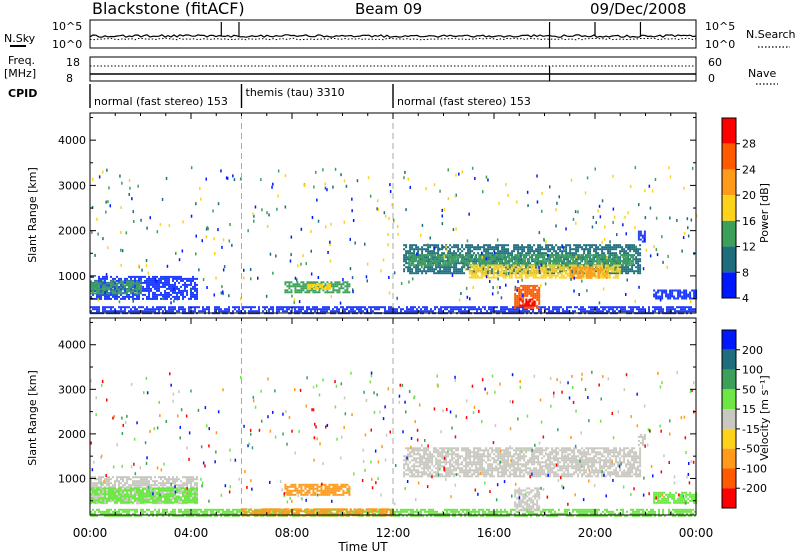 The width and height of the screenshot is (800, 554). I want to click on x-axis: 00:00 04:00 08:00 12:00 16:00 20:00 00:00, so click(393, 533).